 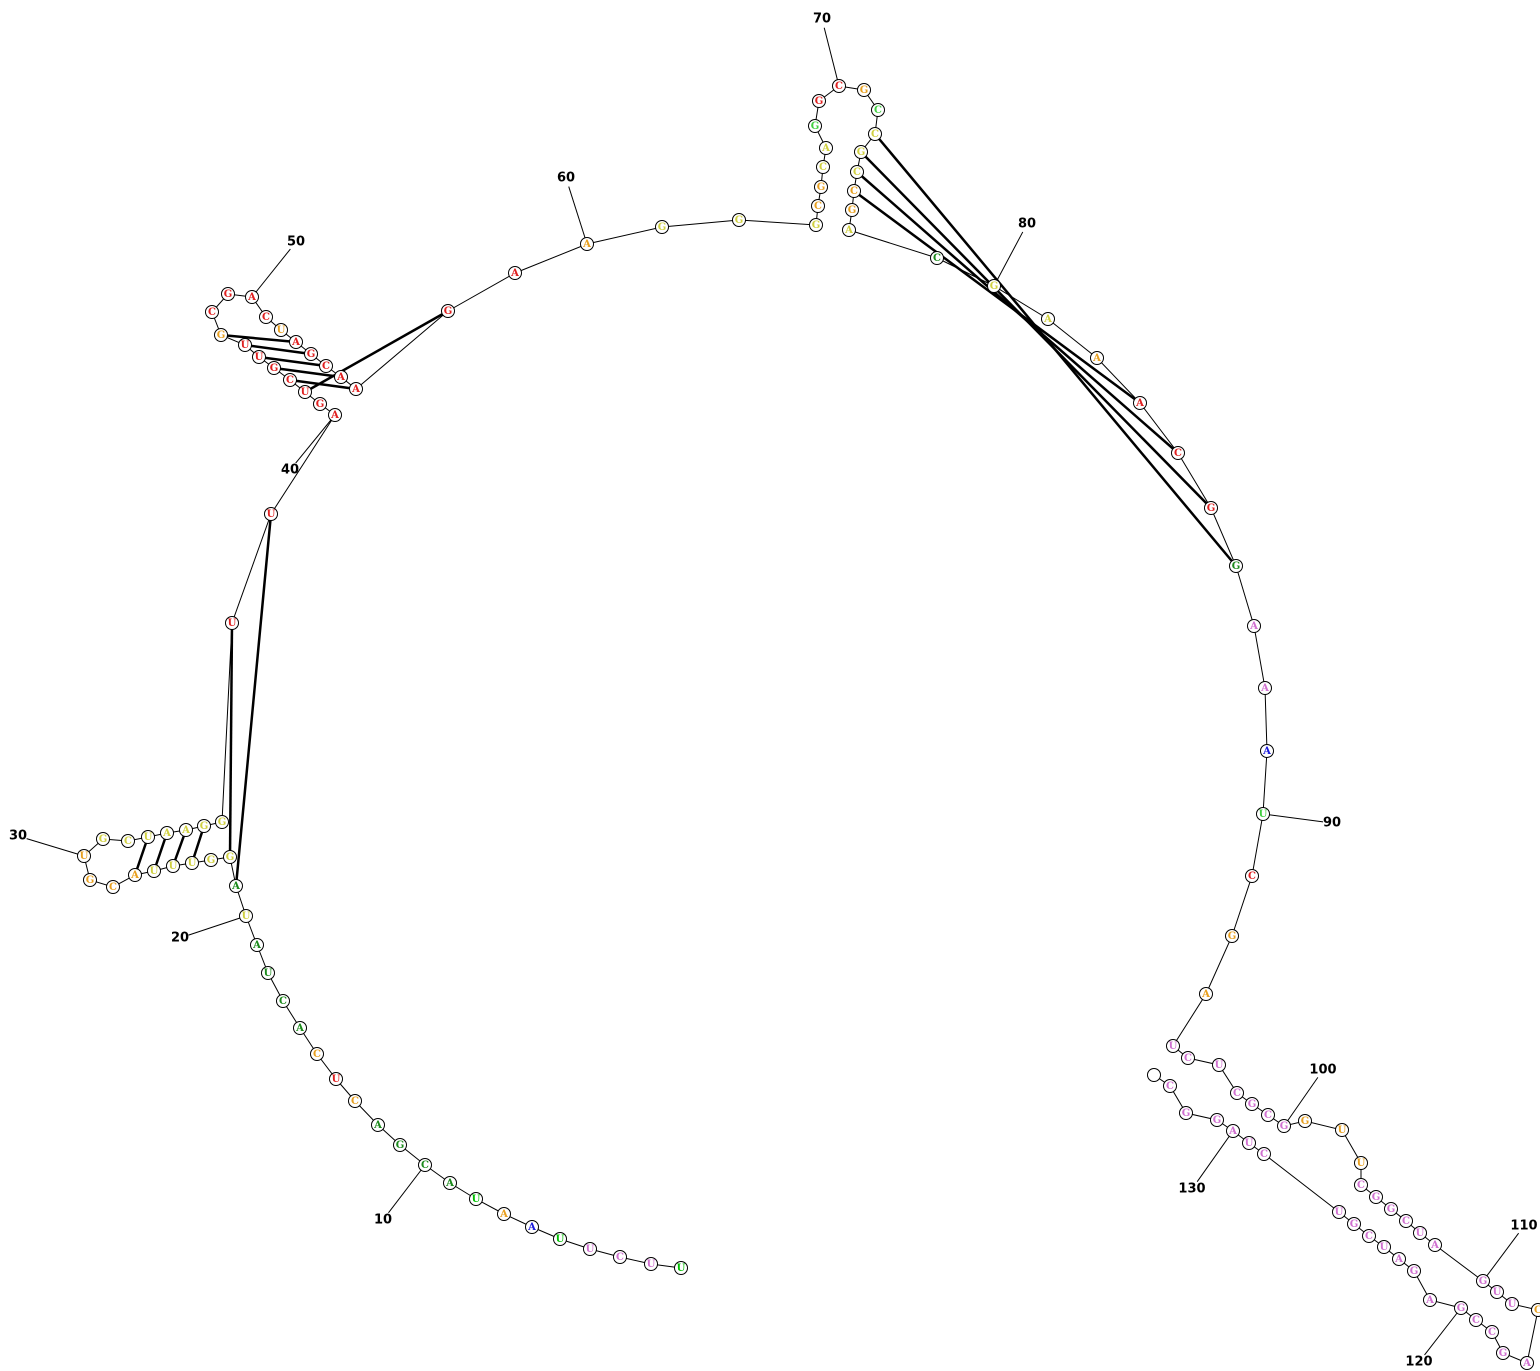 What do you see at coordinates (1332, 823) in the screenshot?
I see `position-label-90: 90` at bounding box center [1332, 823].